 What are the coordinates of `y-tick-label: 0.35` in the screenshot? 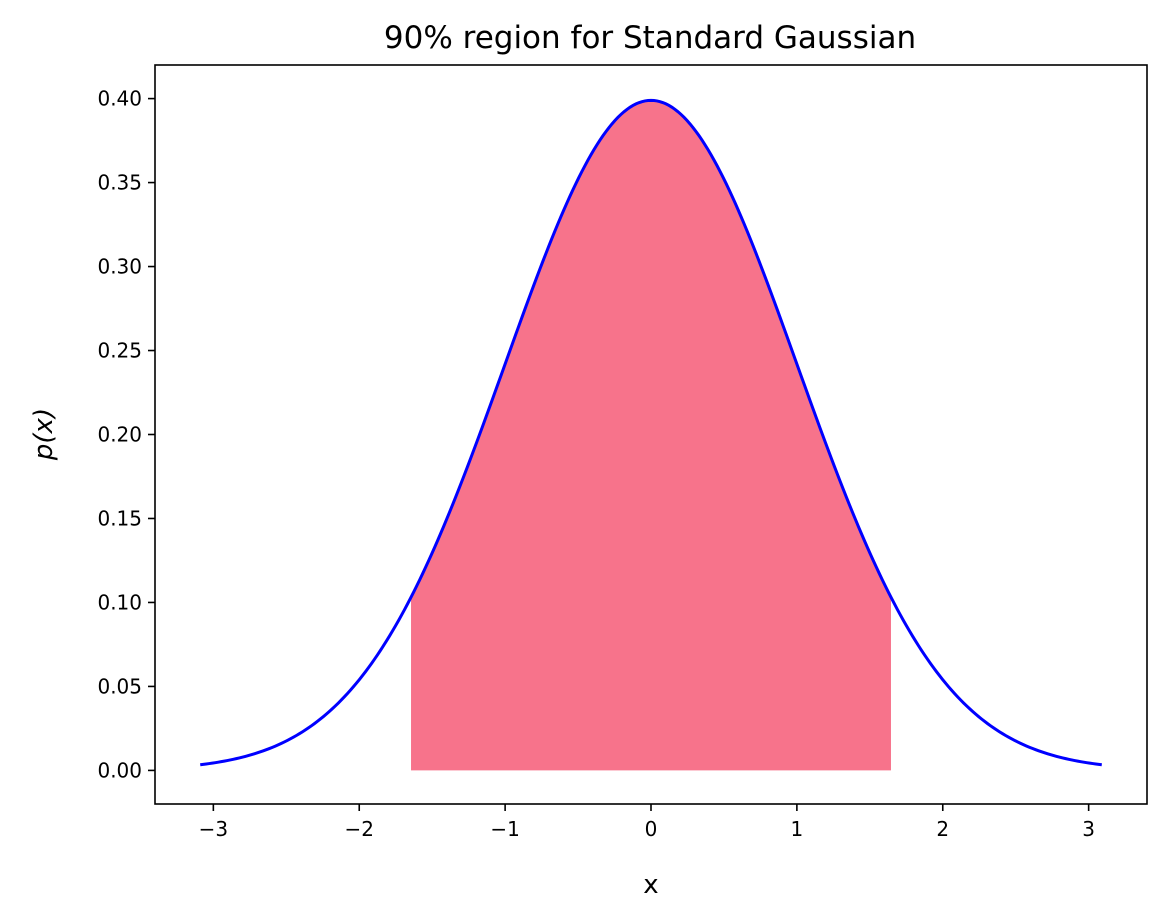 It's located at (119, 183).